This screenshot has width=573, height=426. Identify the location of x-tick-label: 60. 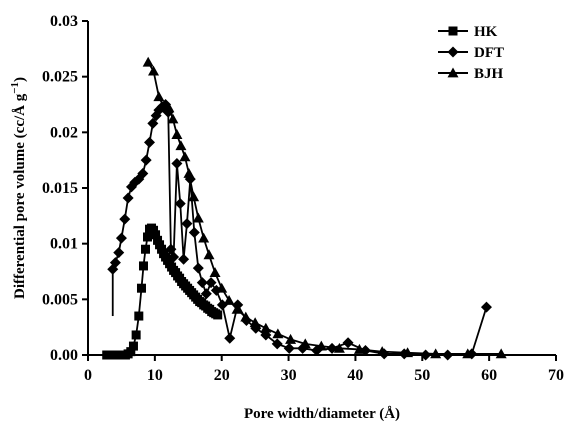
(489, 375).